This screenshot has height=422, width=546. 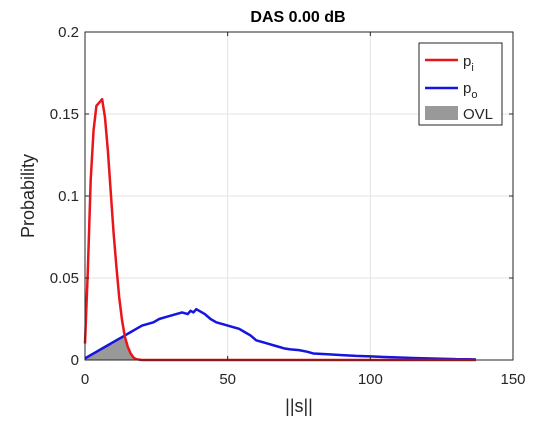 I want to click on legend-label-pi: pi, so click(x=468, y=63).